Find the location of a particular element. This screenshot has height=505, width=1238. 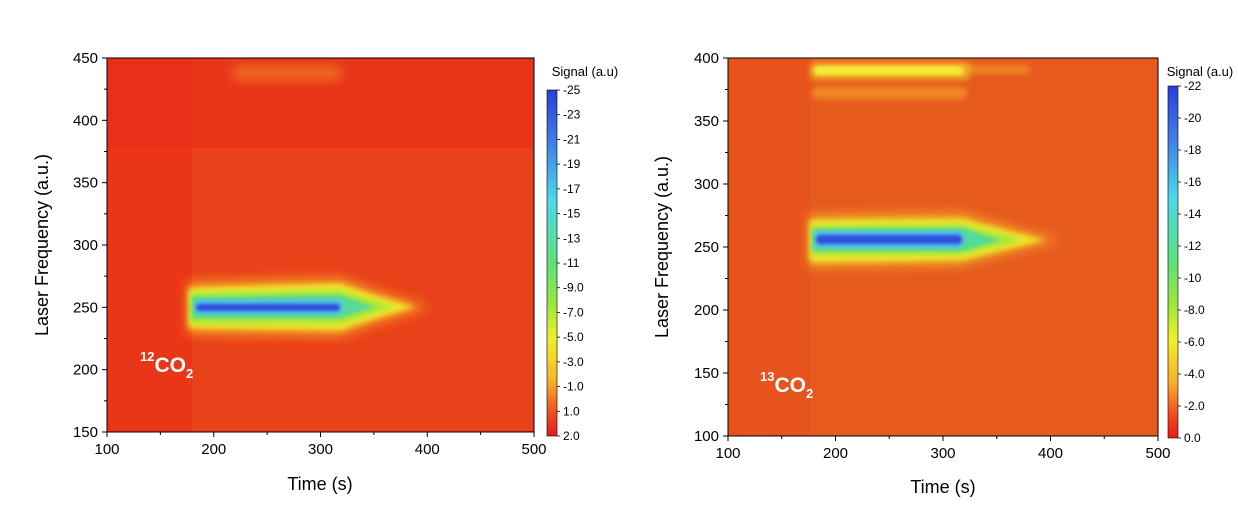

colorbar-label: -8.0 is located at coordinates (1194, 310).